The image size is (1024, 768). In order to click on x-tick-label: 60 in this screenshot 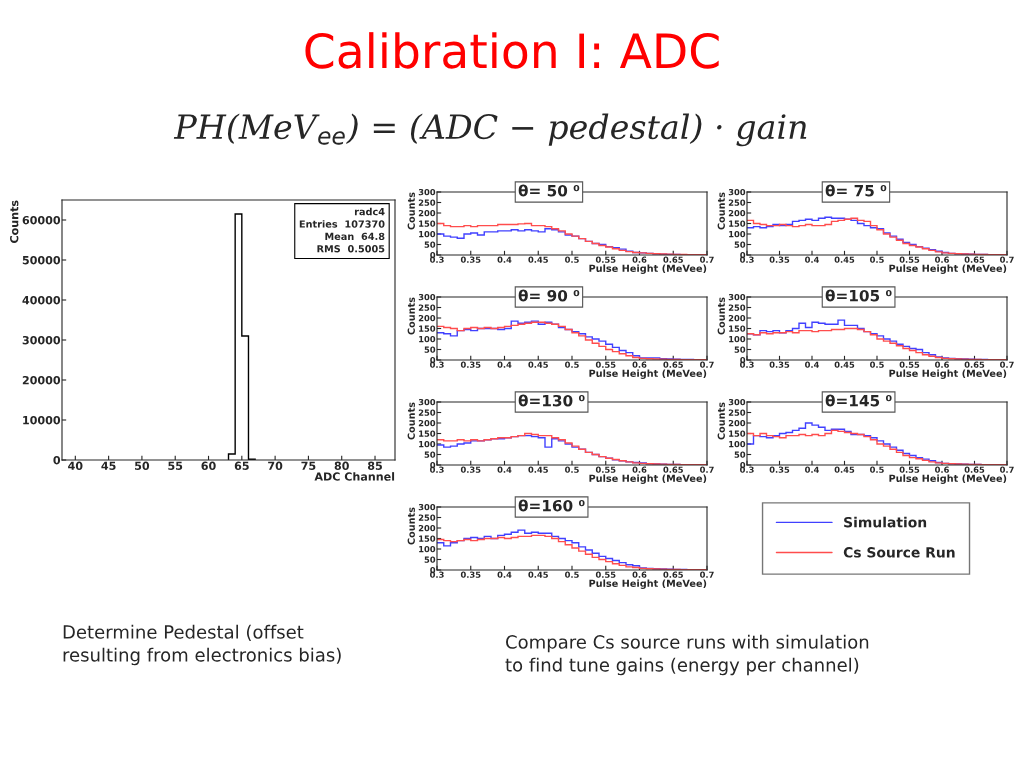, I will do `click(208, 465)`.